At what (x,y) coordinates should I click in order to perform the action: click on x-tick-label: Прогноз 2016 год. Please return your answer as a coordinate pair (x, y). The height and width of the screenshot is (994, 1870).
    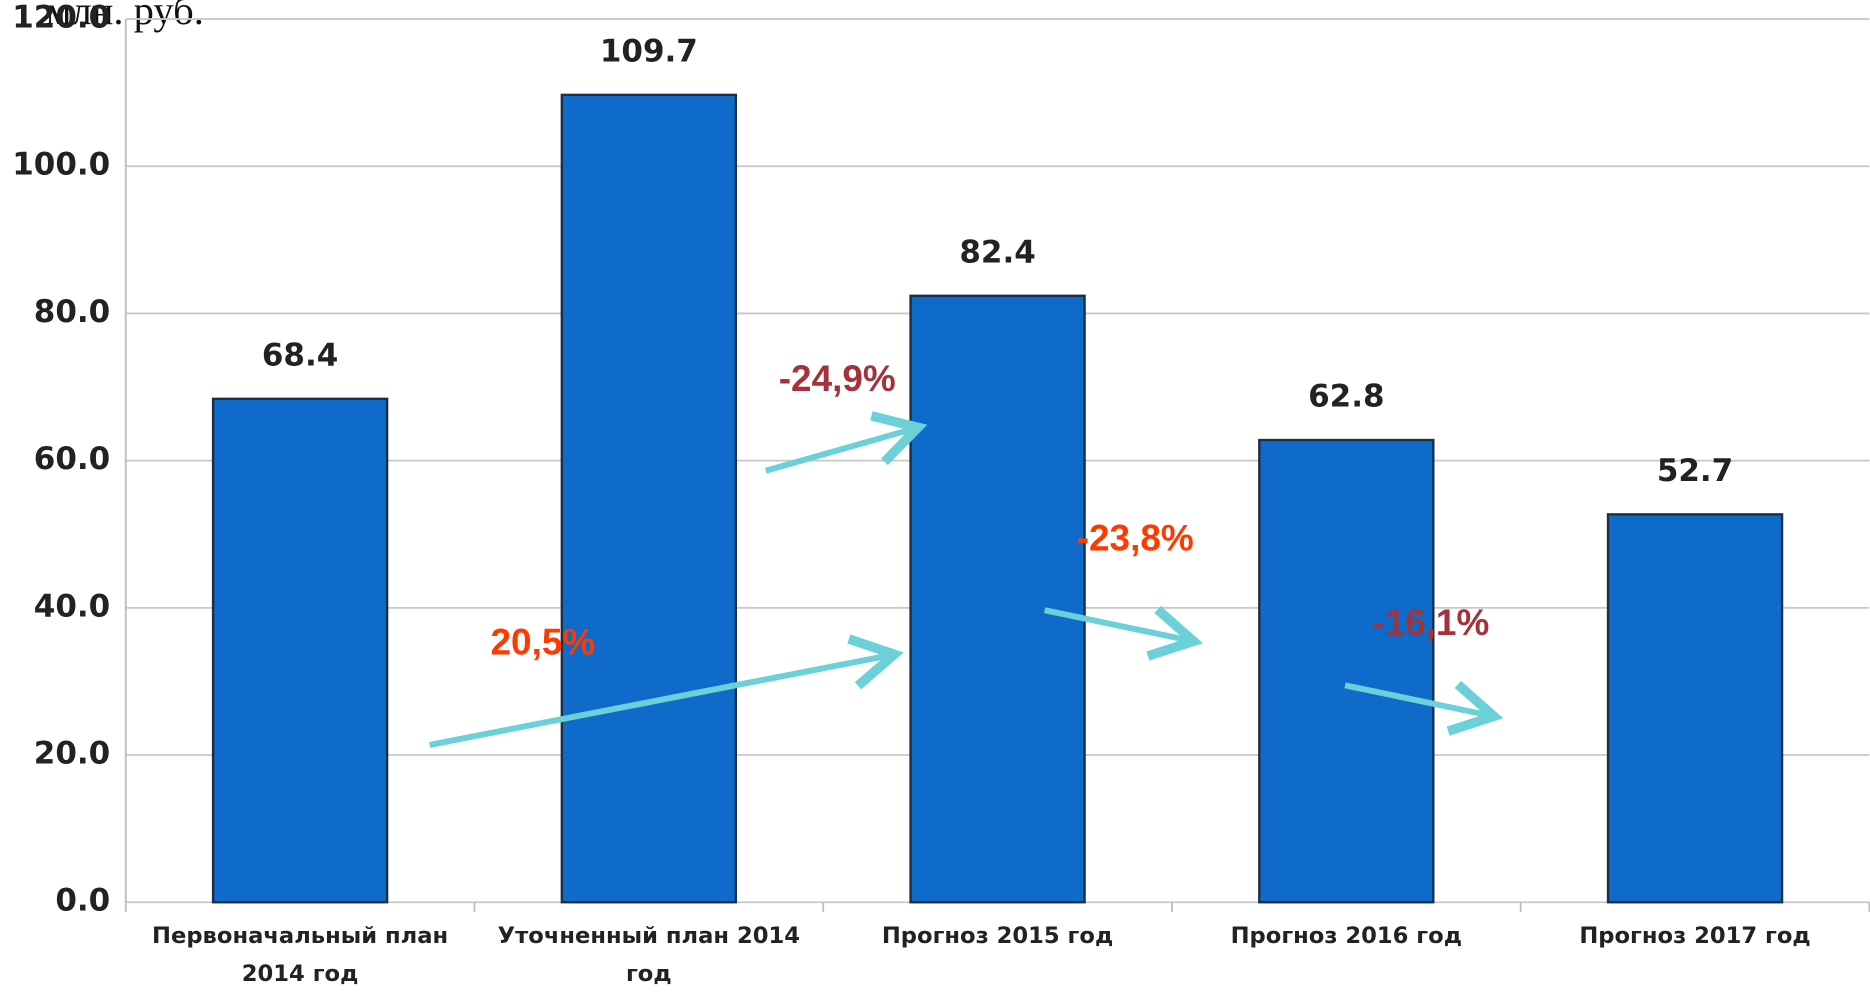
    Looking at the image, I should click on (1346, 935).